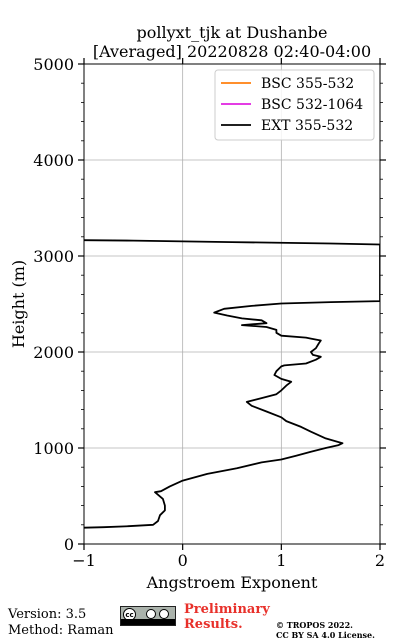 This screenshot has height=640, width=400. Describe the element at coordinates (69, 544) in the screenshot. I see `y-tick-label: 0` at that location.